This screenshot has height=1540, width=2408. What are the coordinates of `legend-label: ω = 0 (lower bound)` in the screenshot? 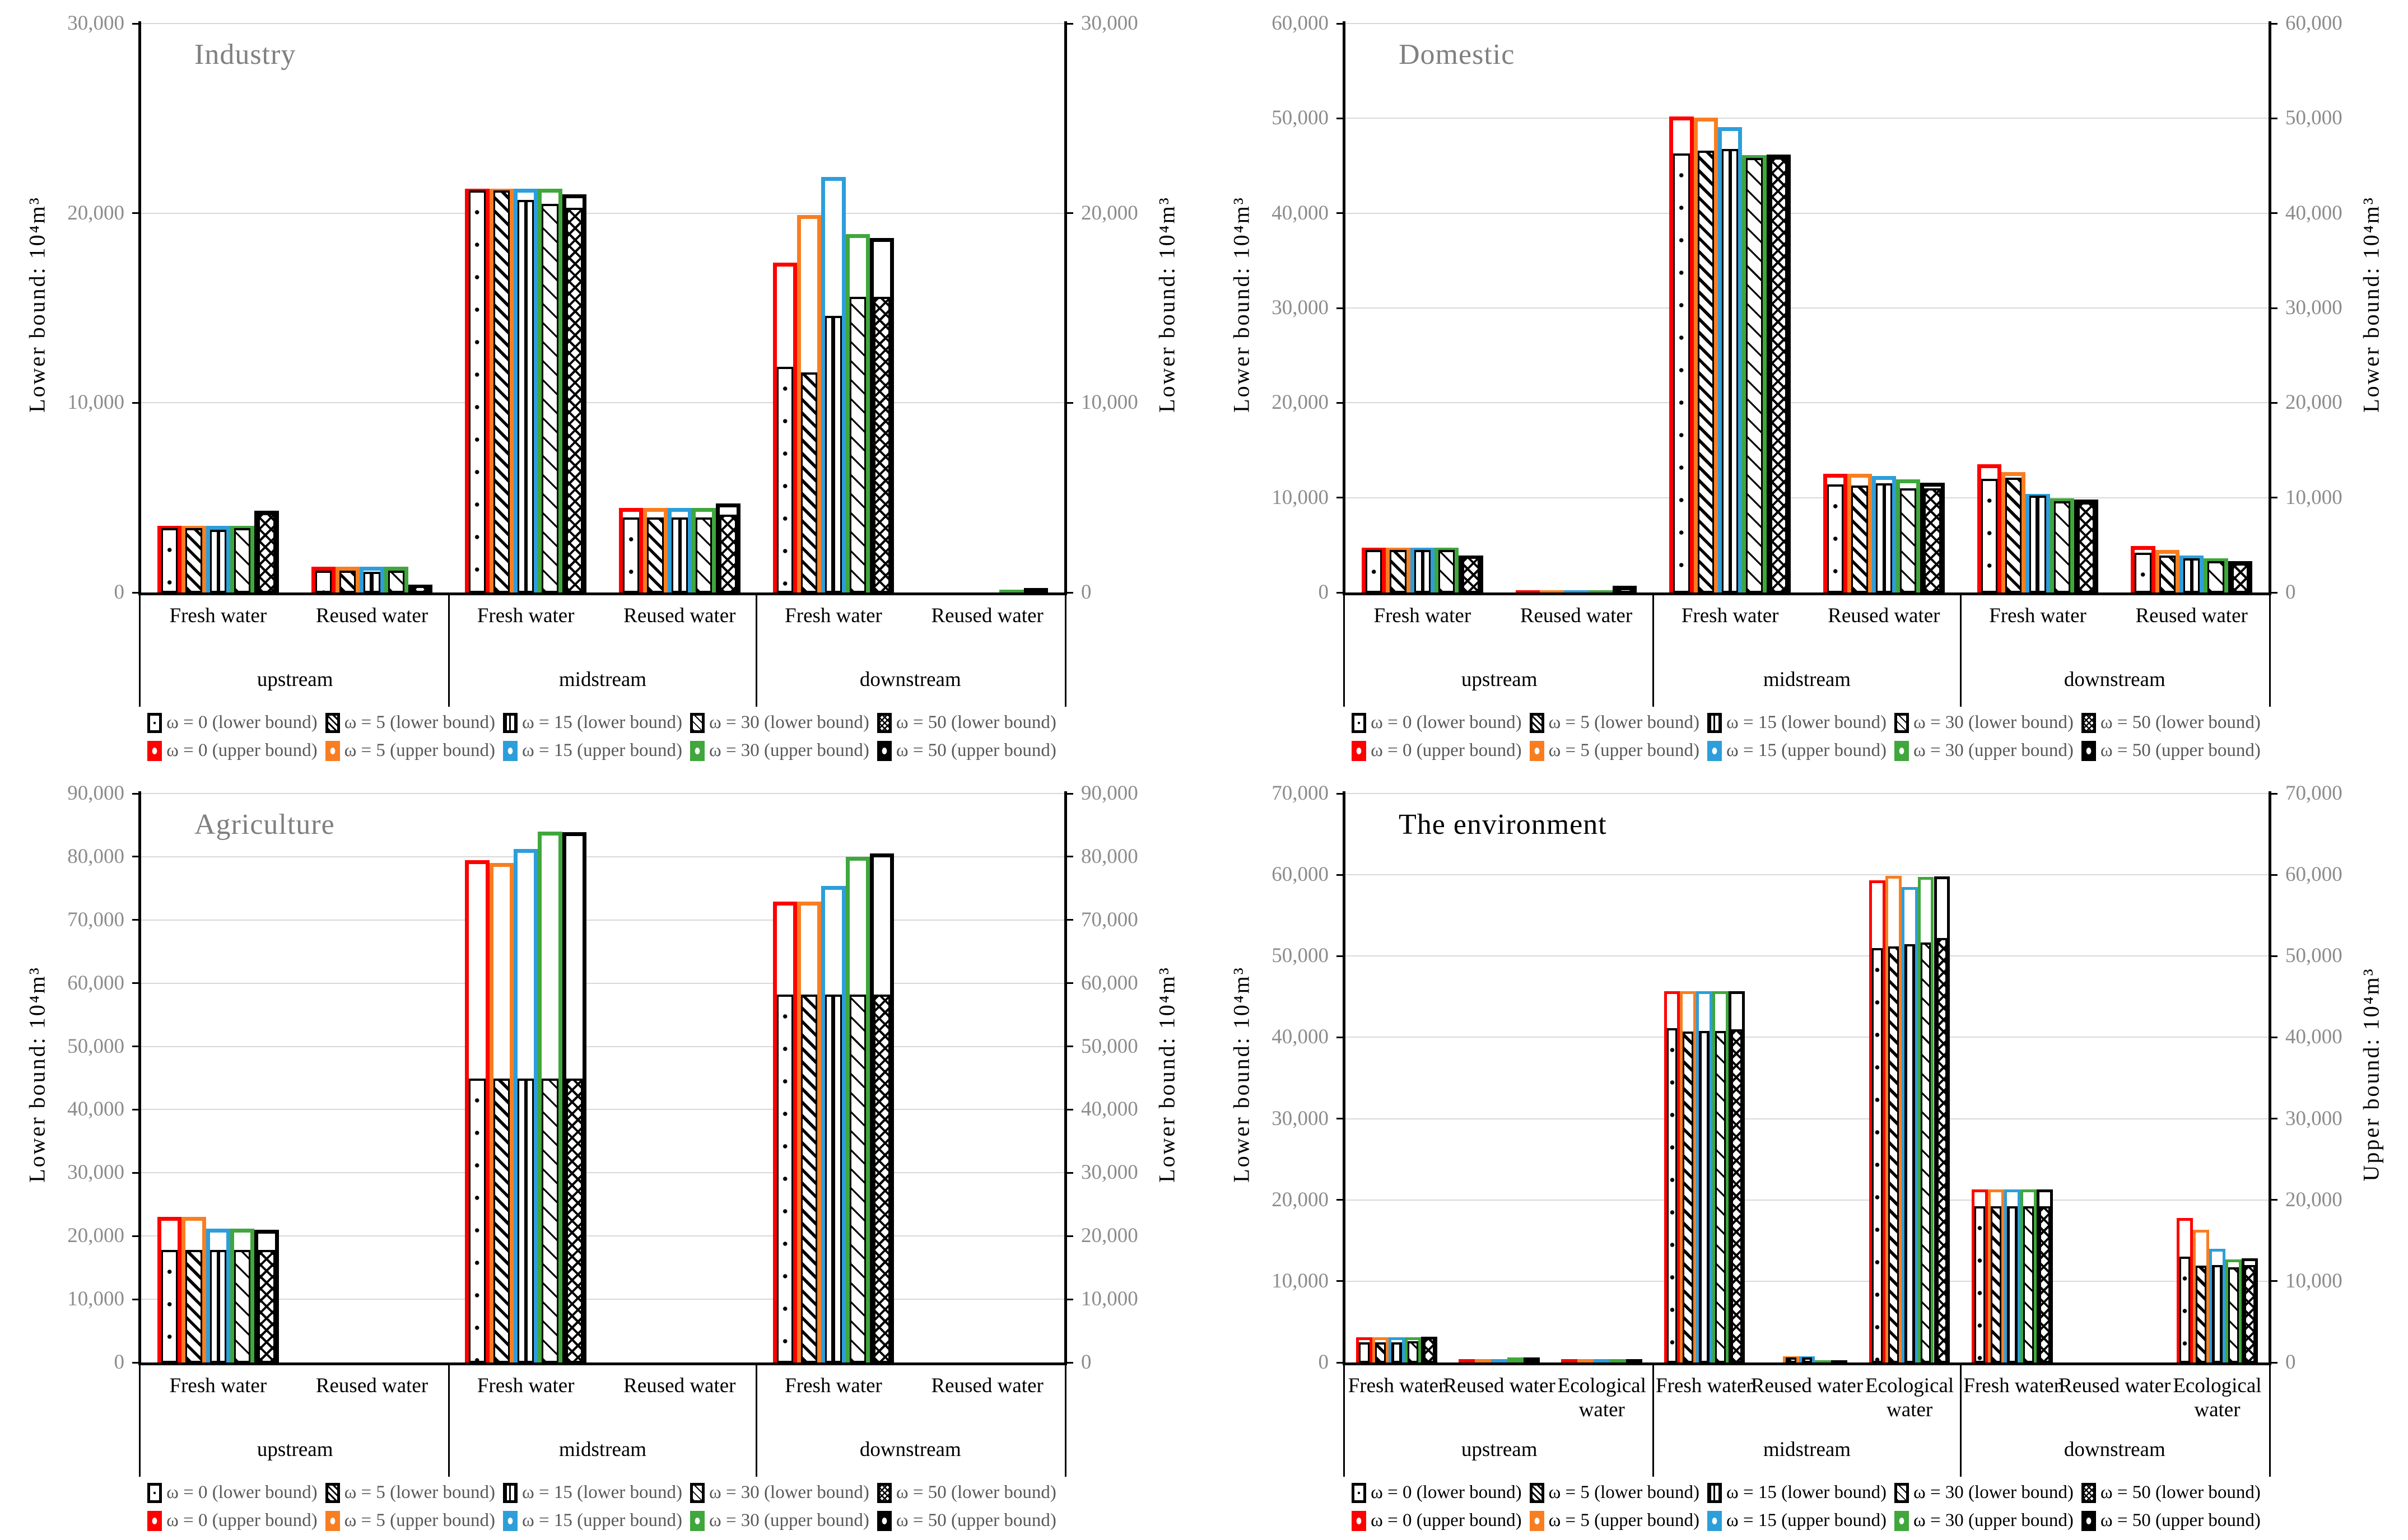 It's located at (1446, 1492).